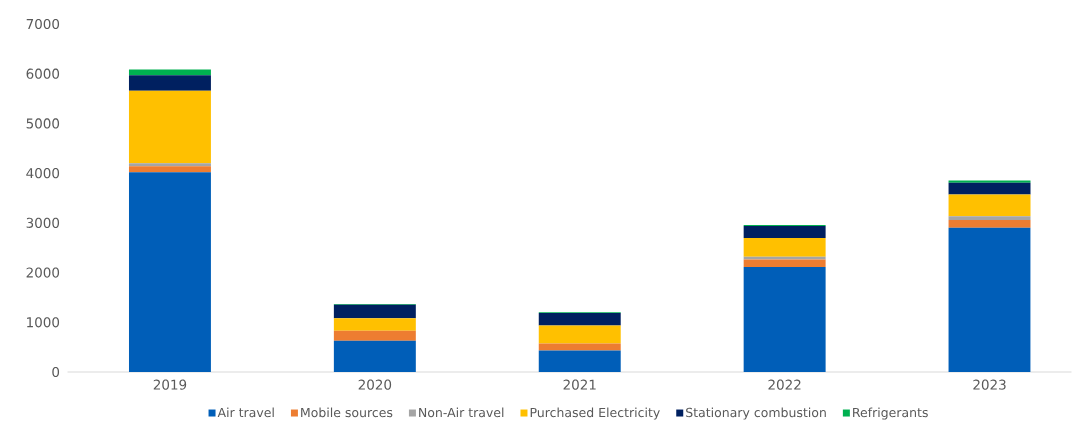  I want to click on y-tick-label: 4000, so click(43, 173).